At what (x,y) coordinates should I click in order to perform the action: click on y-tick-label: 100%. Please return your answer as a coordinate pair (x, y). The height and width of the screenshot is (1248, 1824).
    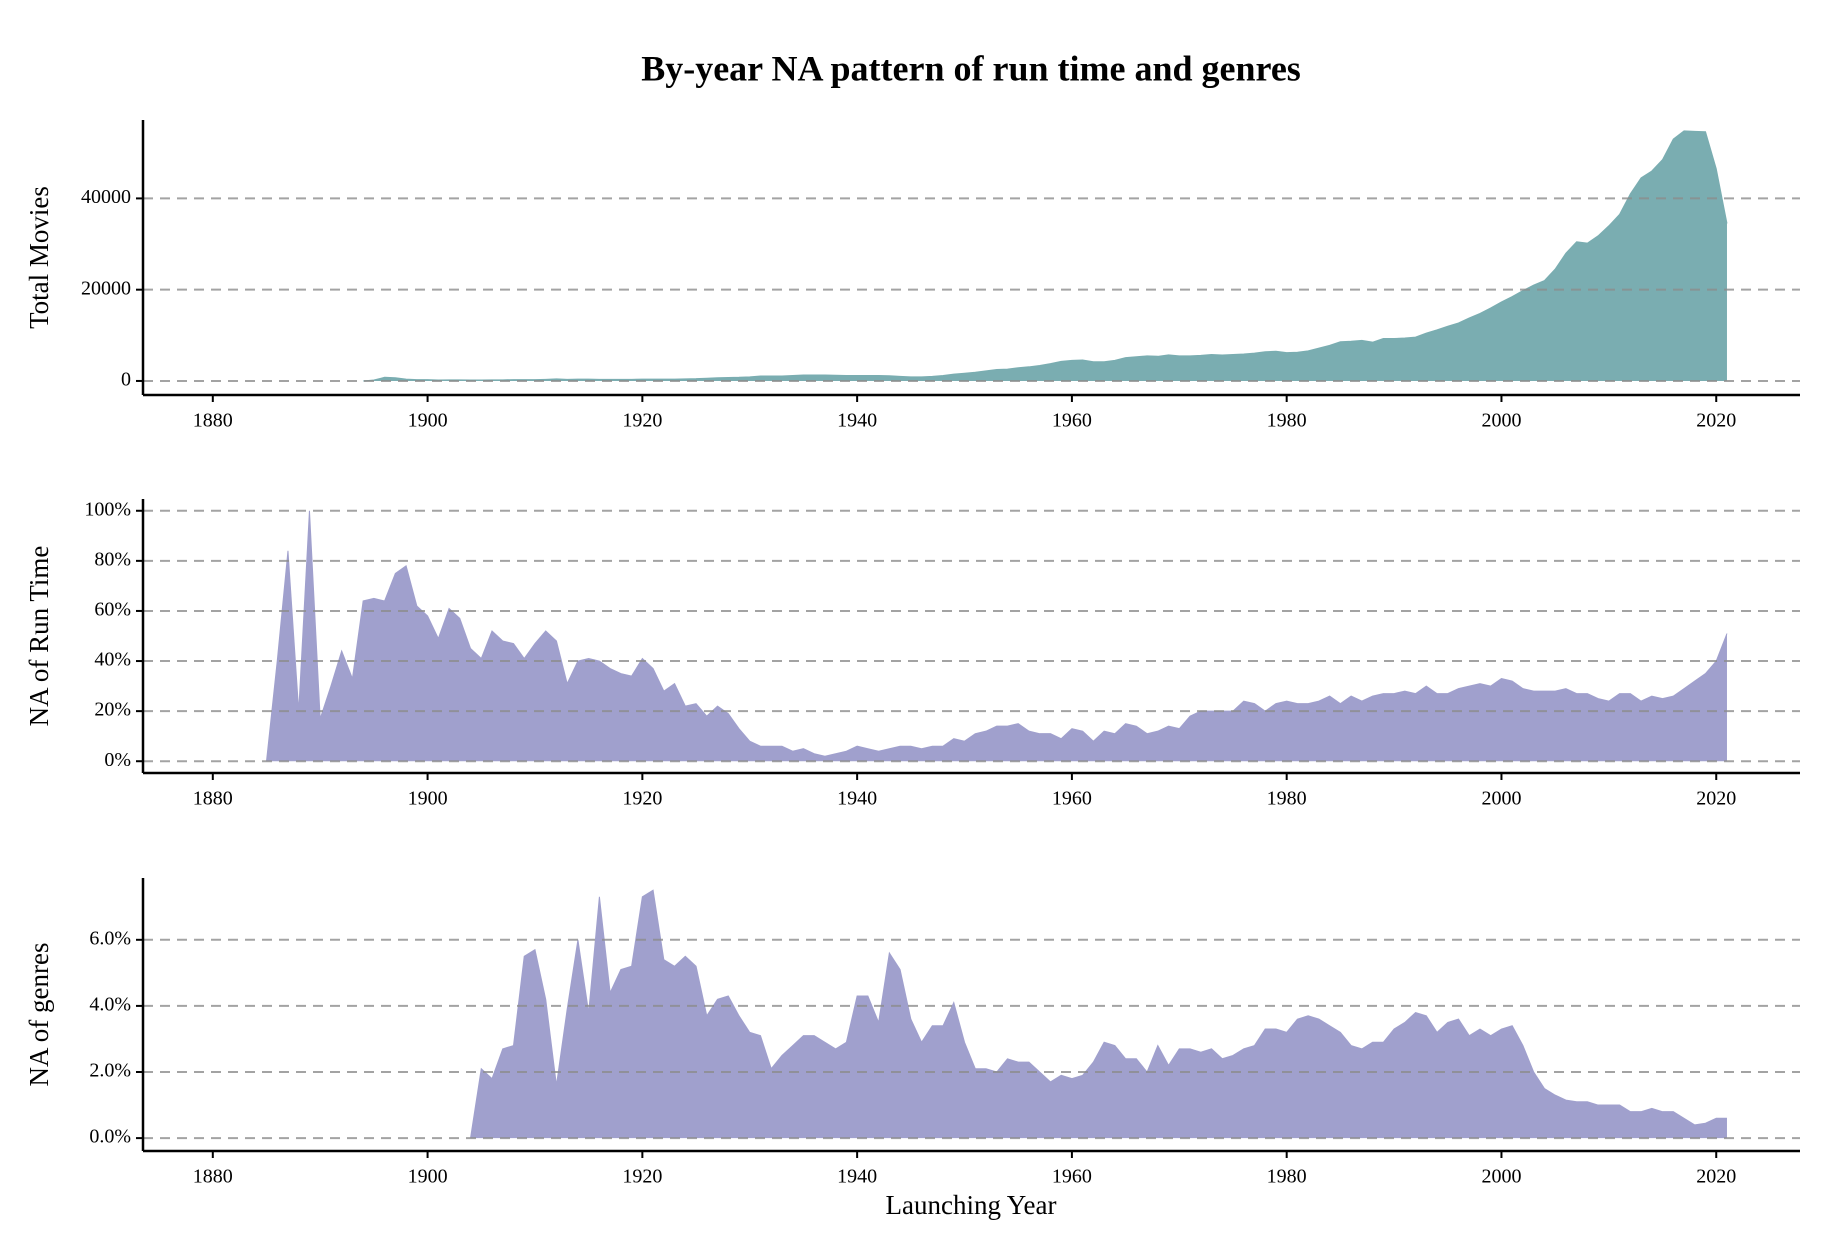
    Looking at the image, I should click on (107, 509).